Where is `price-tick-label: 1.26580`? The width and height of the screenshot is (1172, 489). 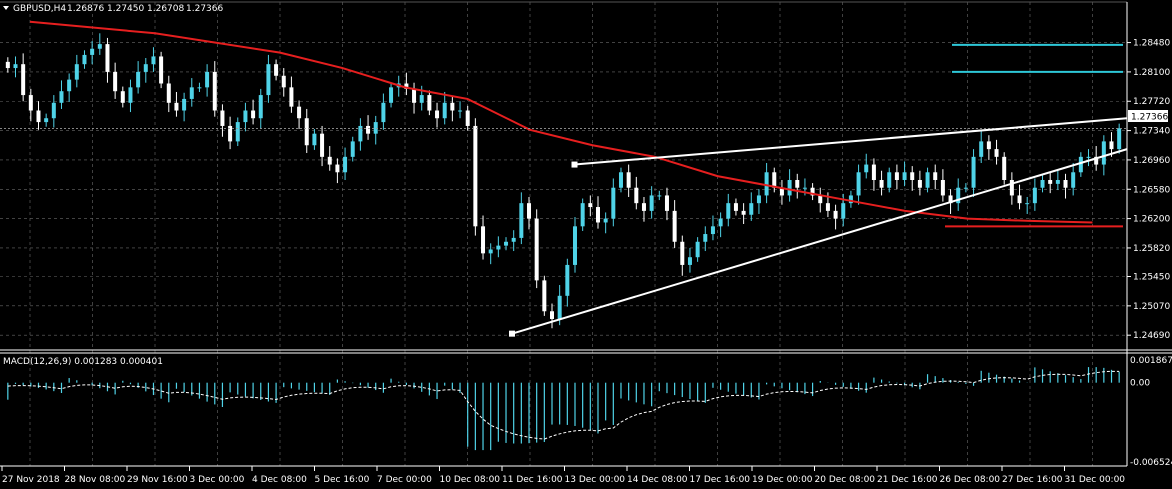
price-tick-label: 1.26580 is located at coordinates (1151, 190).